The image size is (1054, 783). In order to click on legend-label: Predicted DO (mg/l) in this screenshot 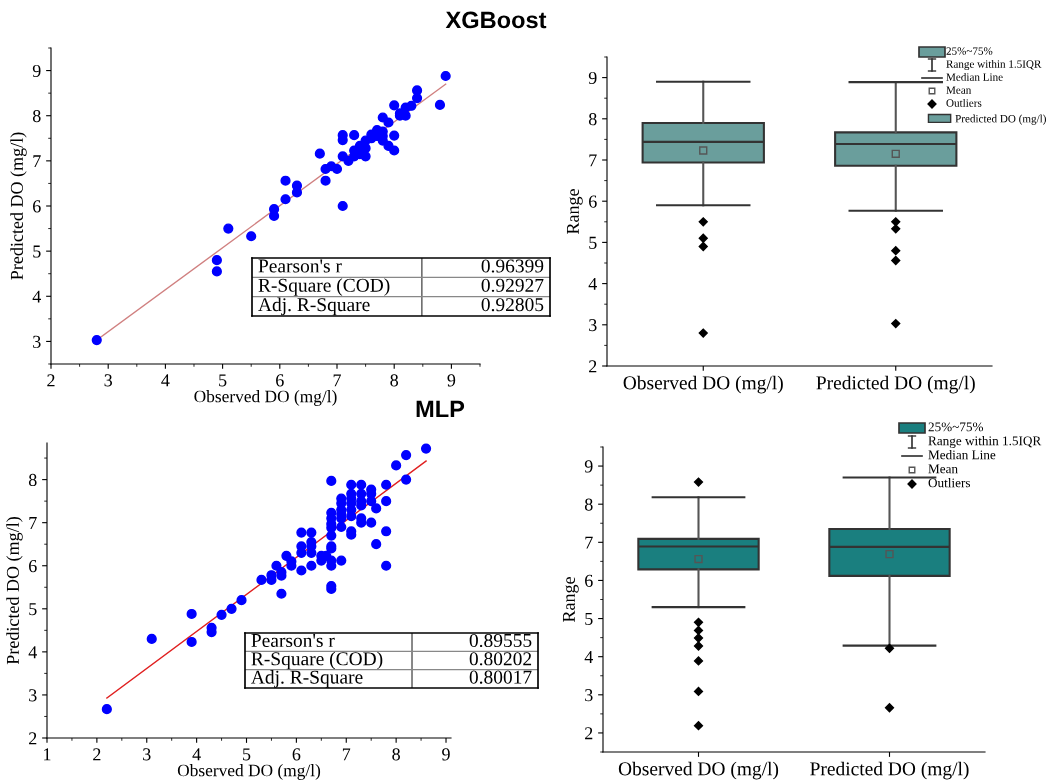, I will do `click(1000, 119)`.